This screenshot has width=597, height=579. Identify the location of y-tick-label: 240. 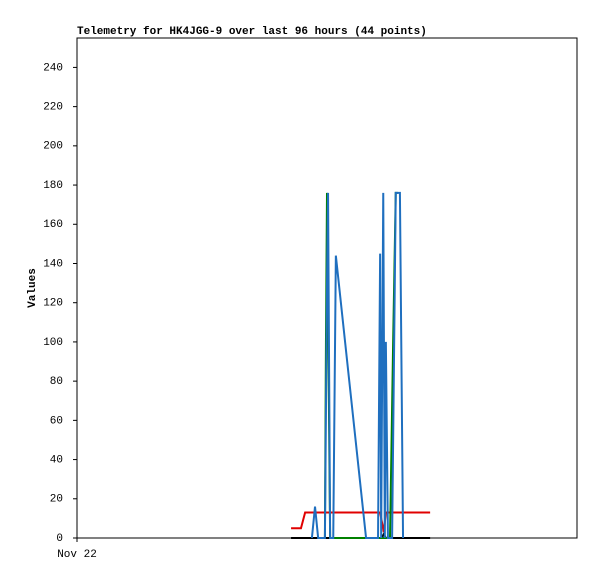
(53, 68).